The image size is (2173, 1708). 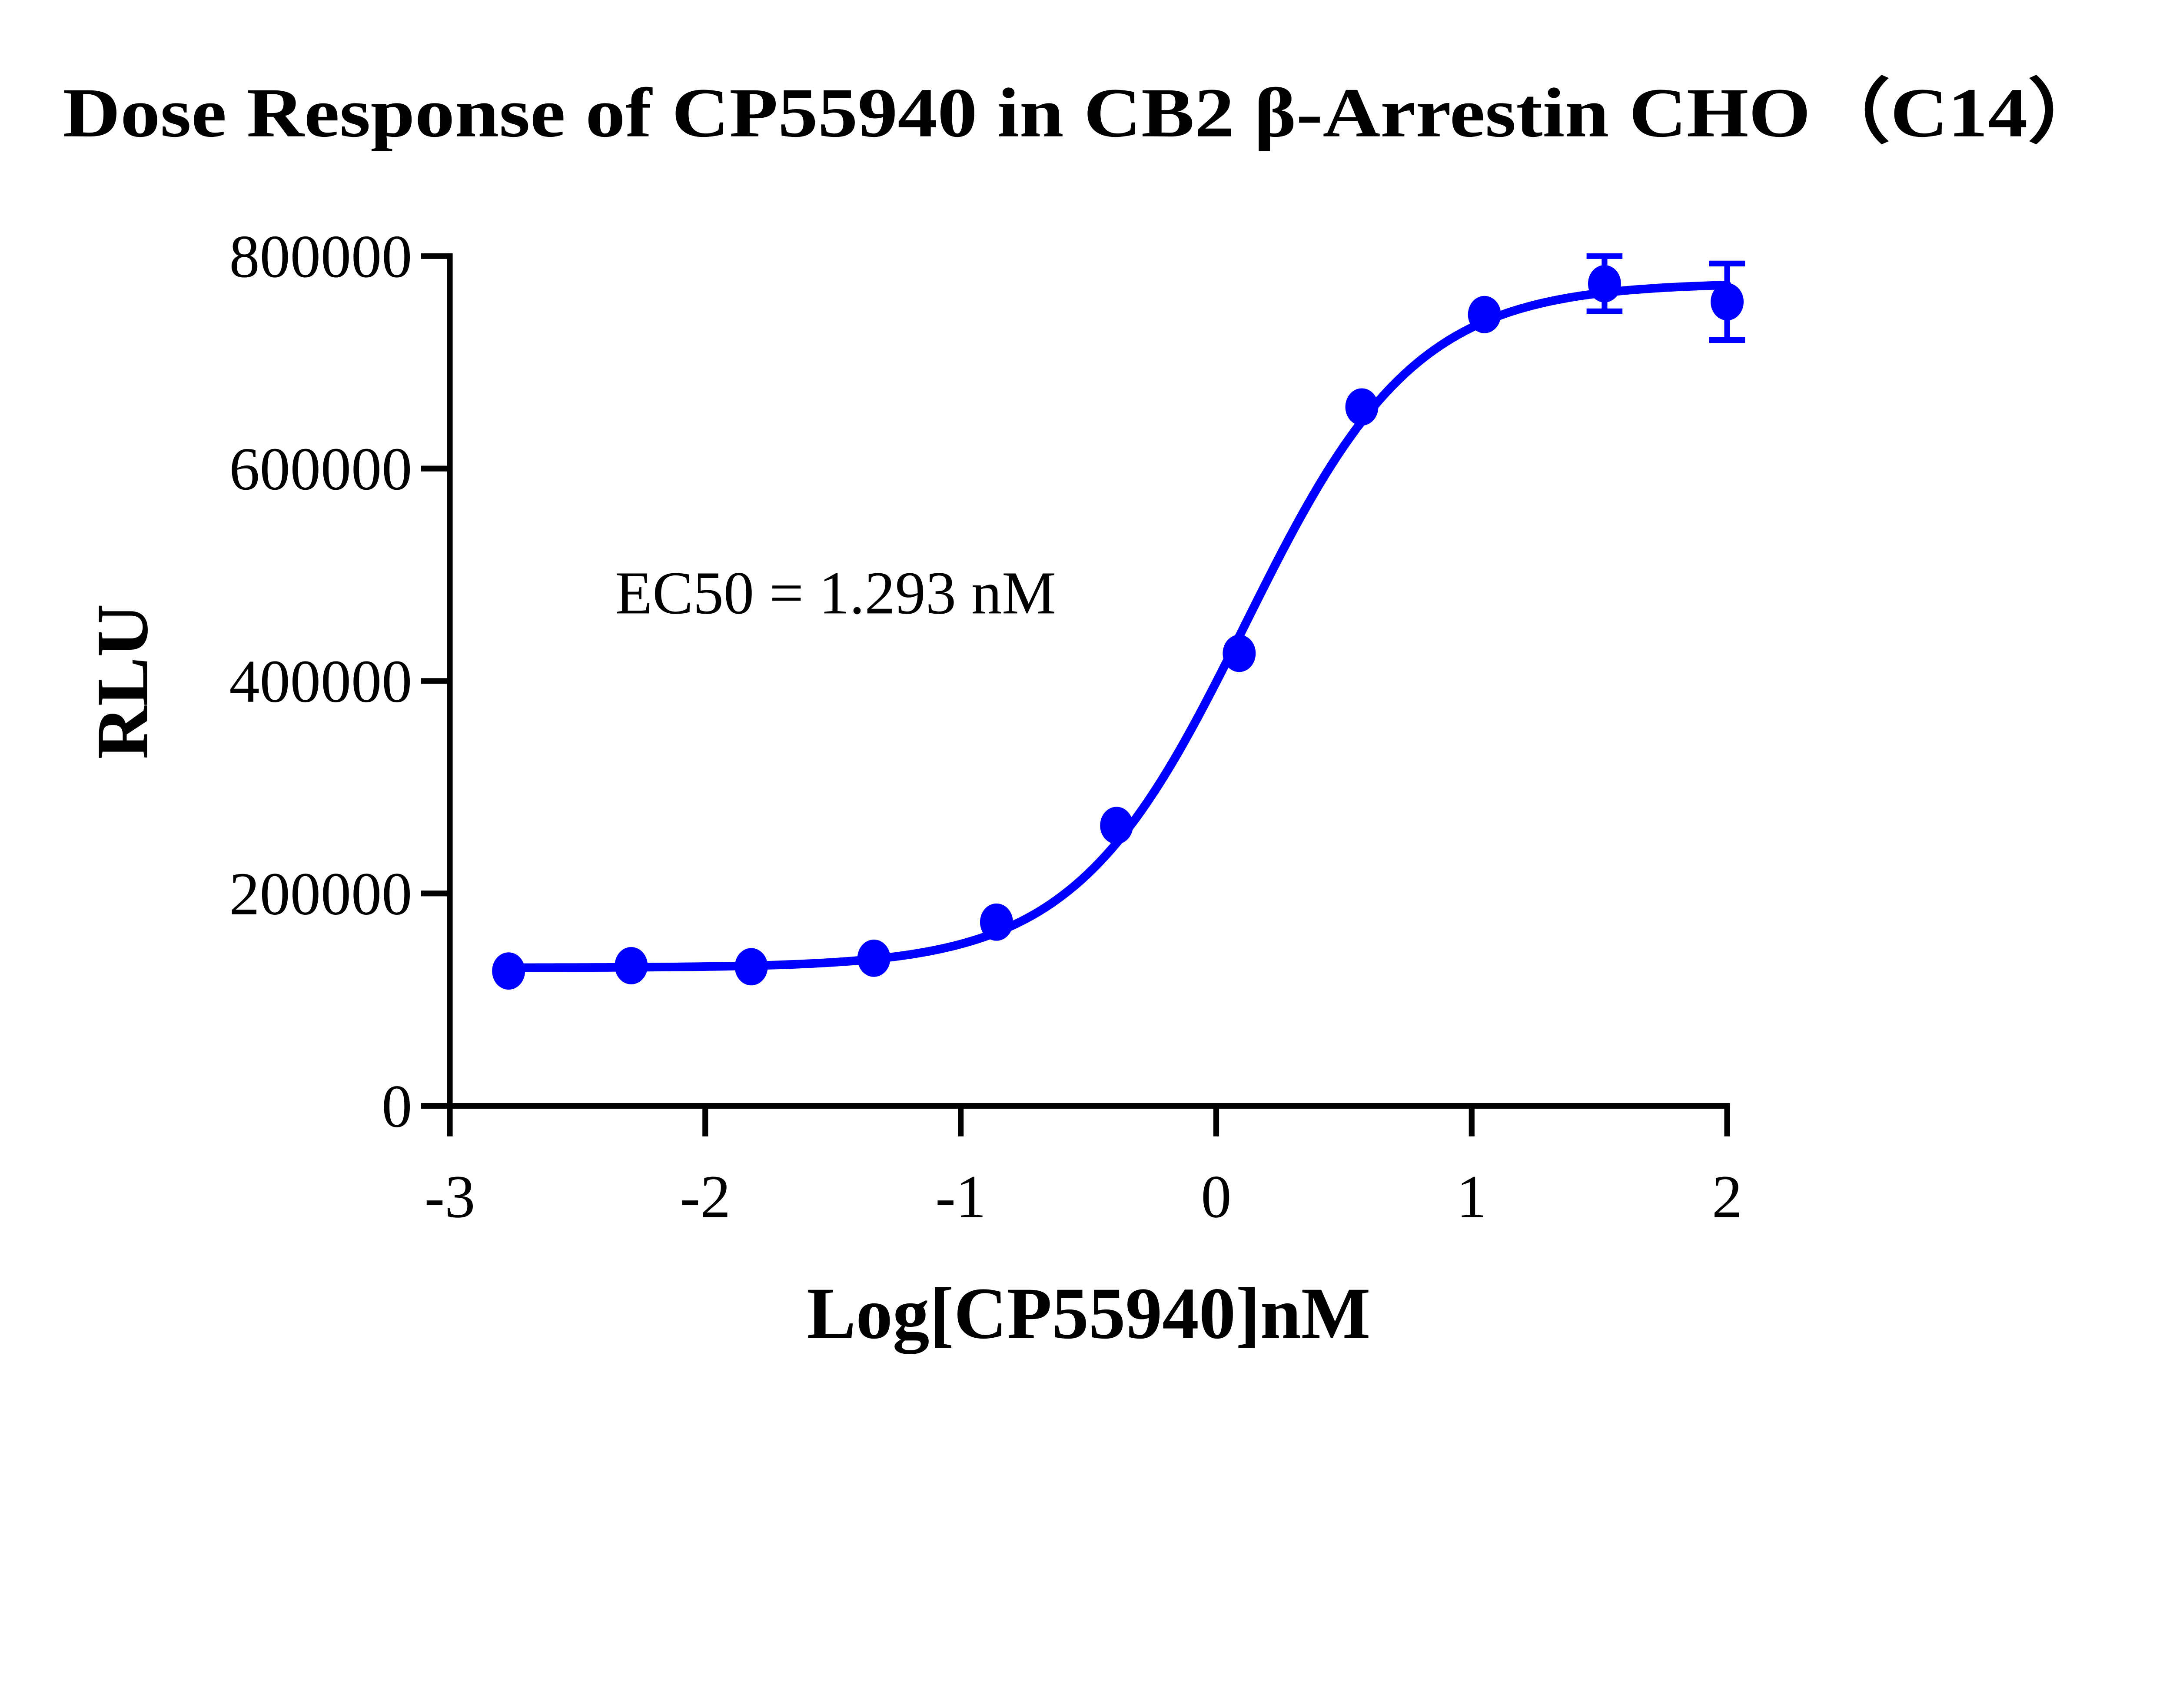 What do you see at coordinates (1216, 1196) in the screenshot?
I see `x-tick-label: 0` at bounding box center [1216, 1196].